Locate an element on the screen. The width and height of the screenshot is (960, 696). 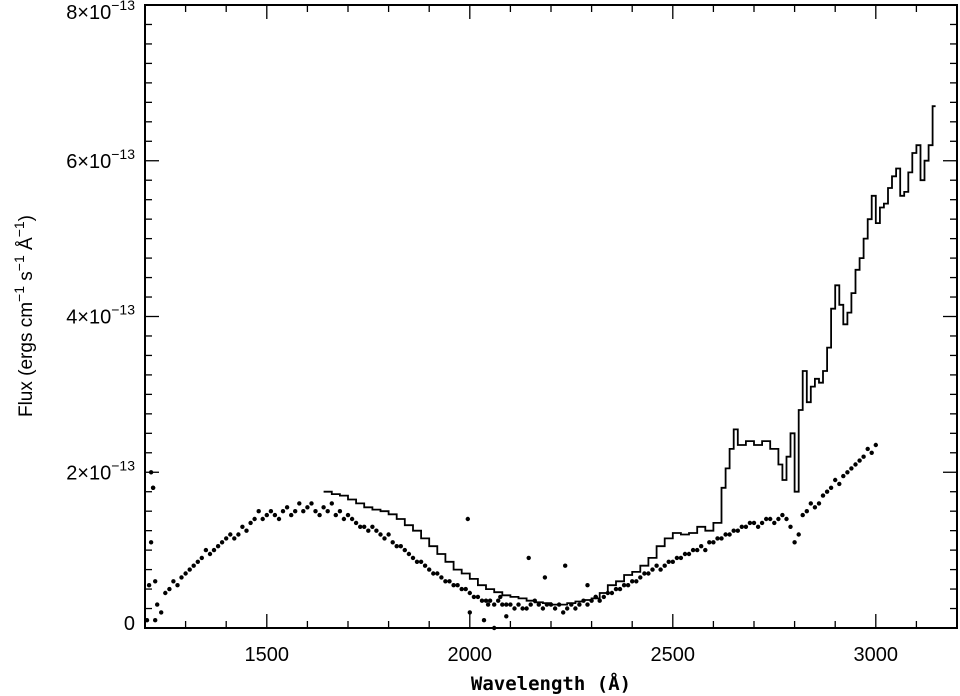
x-tick-label: 2000 is located at coordinates (470, 655).